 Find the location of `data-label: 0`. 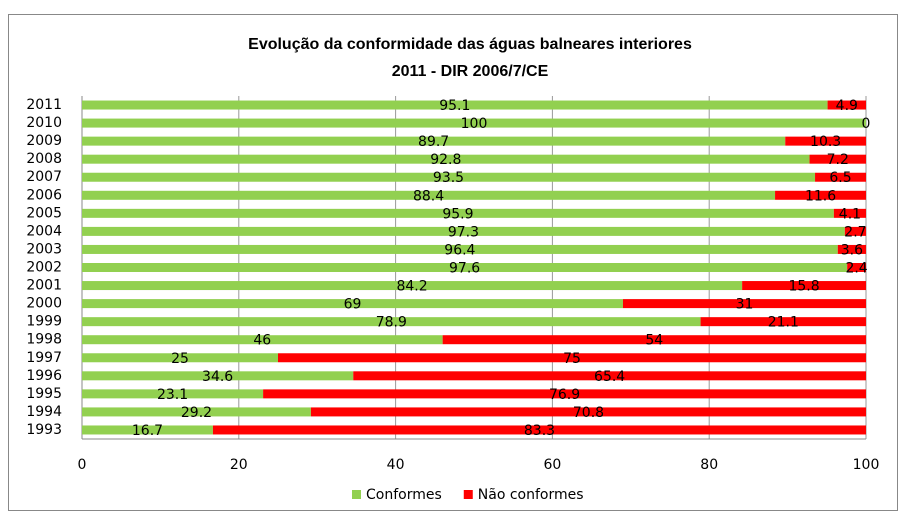

data-label: 0 is located at coordinates (866, 124).